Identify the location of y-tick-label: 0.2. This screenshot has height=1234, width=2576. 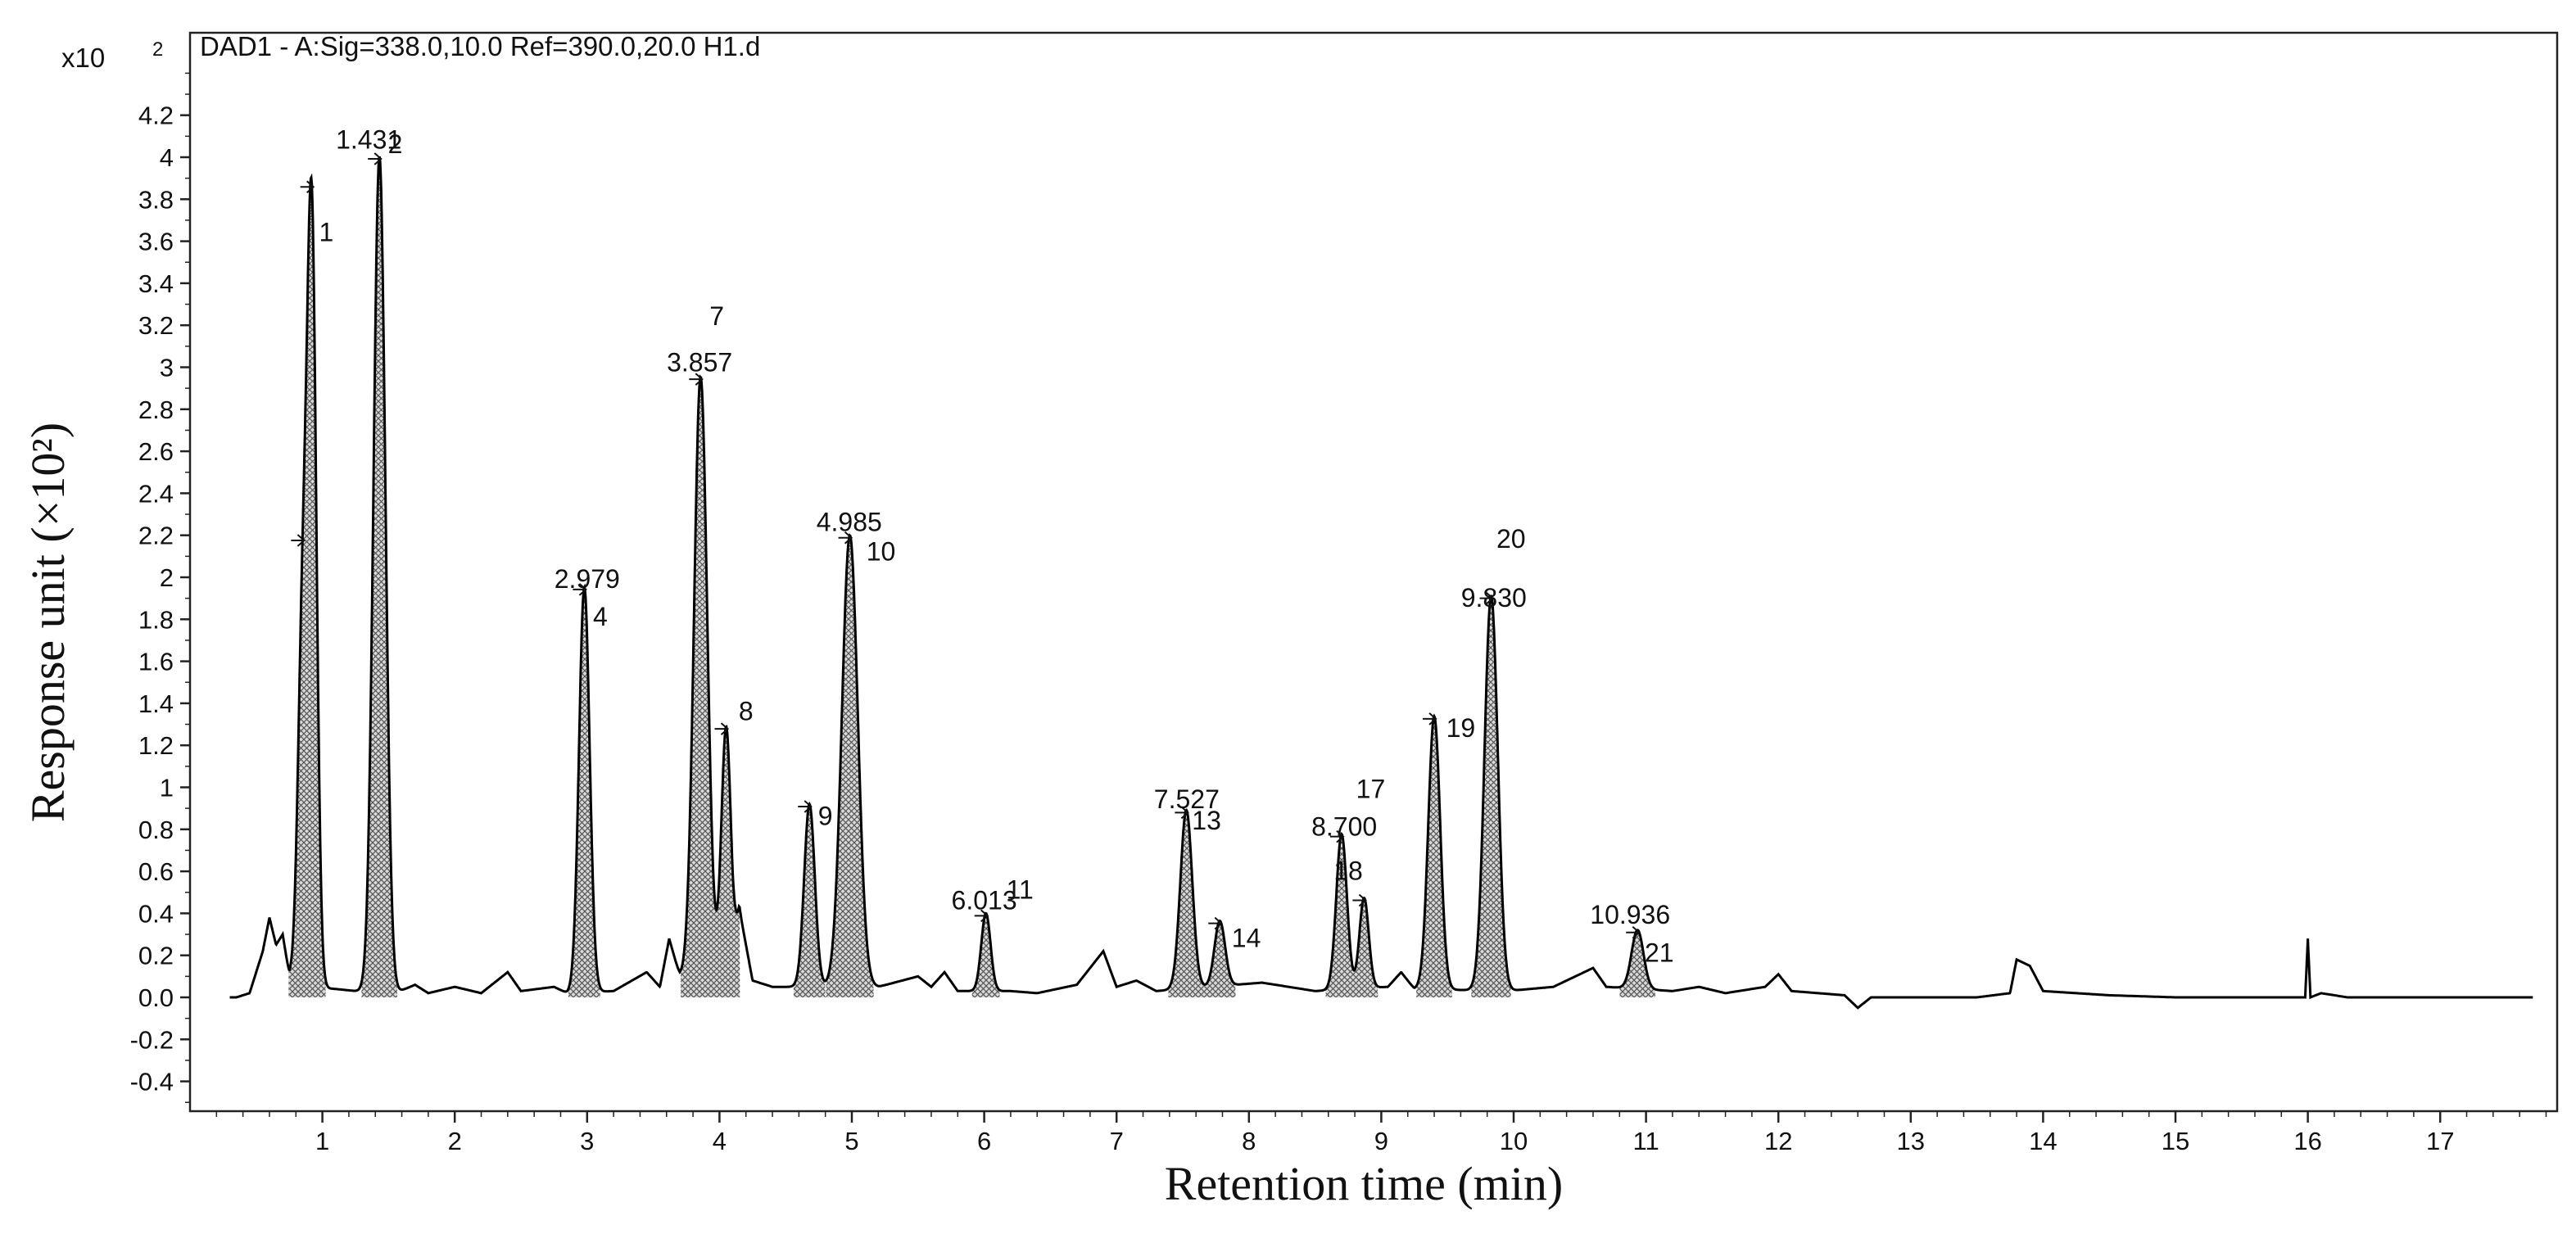
(156, 956).